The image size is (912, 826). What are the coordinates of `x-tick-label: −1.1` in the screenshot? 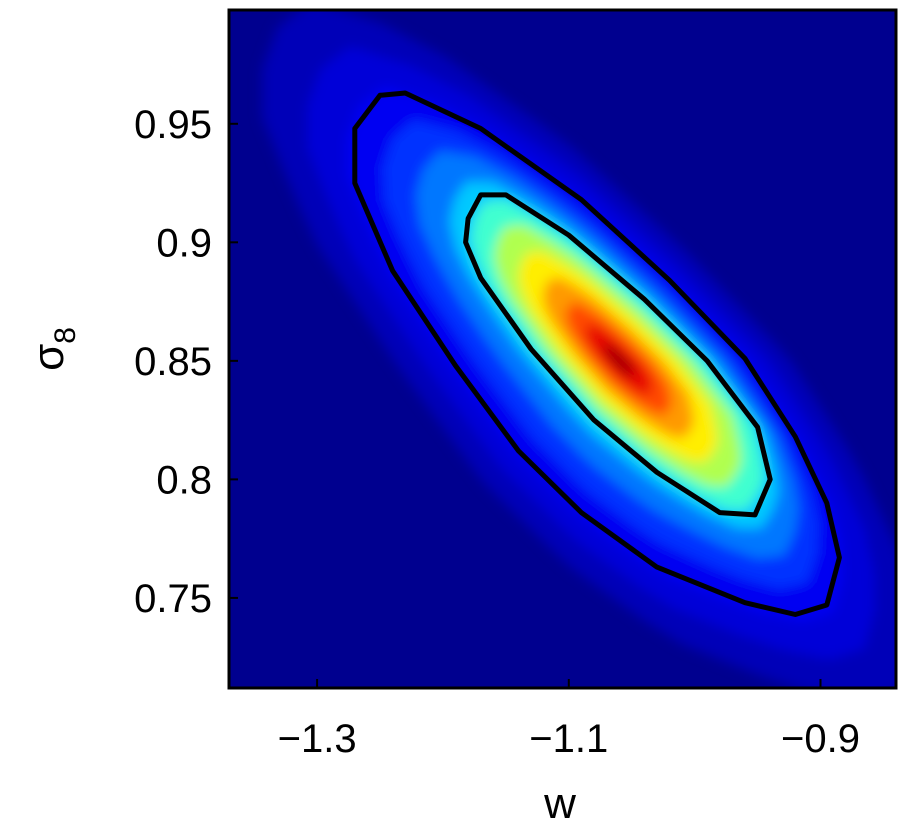 It's located at (568, 739).